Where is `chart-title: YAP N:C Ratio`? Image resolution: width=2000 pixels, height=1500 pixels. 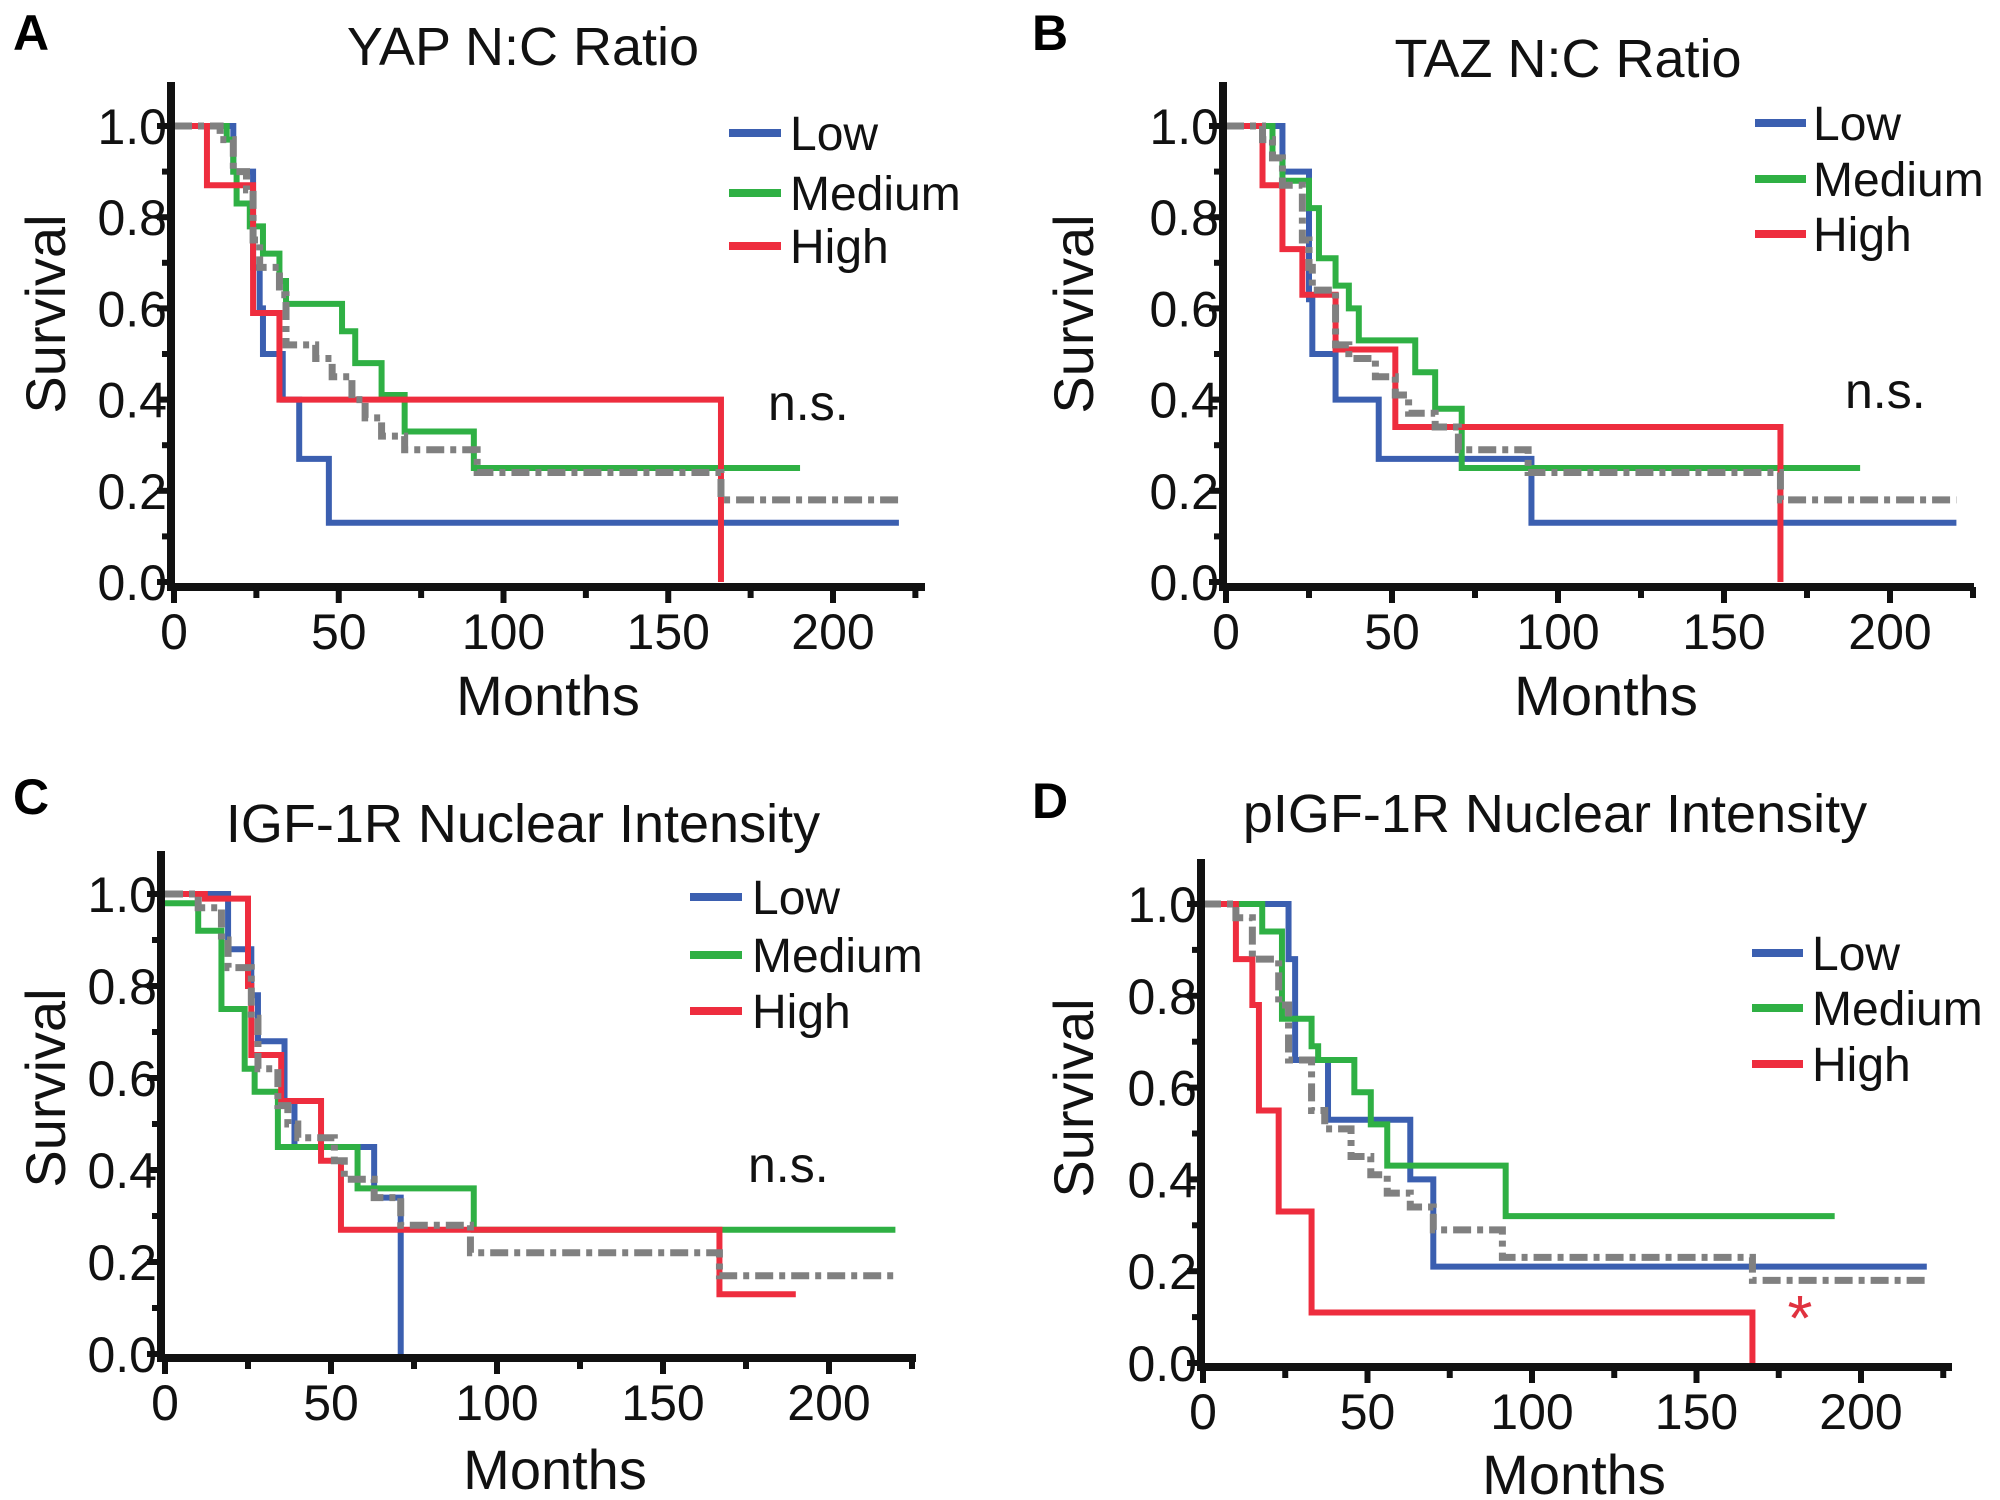 chart-title: YAP N:C Ratio is located at coordinates (523, 47).